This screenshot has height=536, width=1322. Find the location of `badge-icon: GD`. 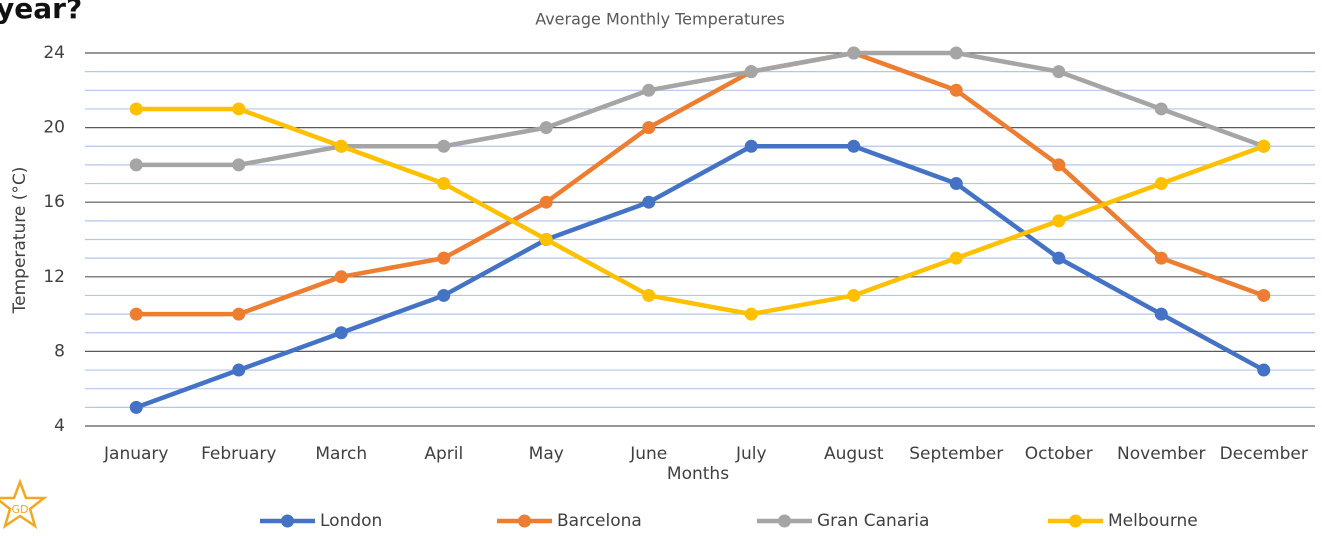

badge-icon: GD is located at coordinates (24, 503).